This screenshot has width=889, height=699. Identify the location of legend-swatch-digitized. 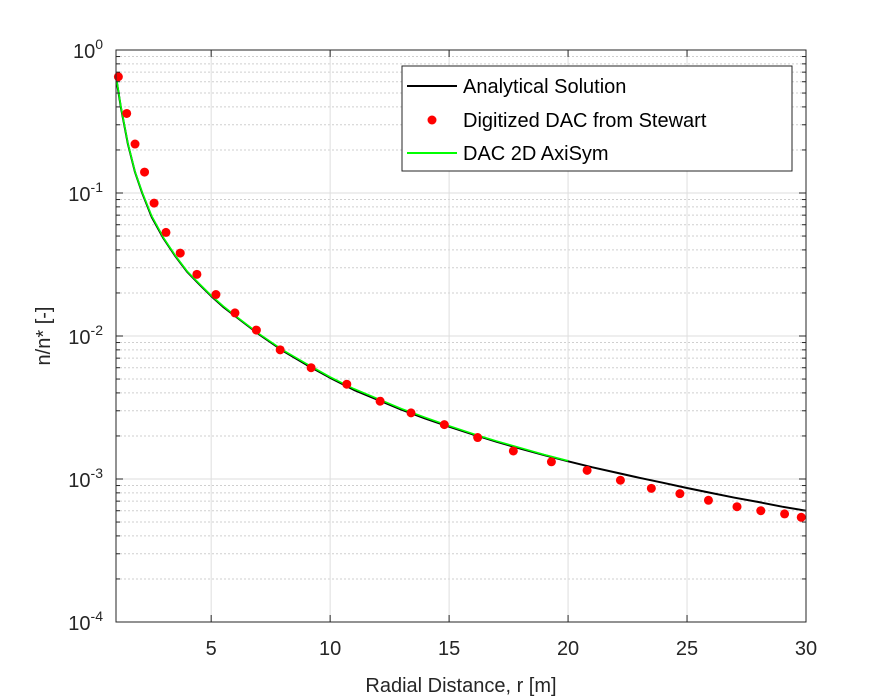
(432, 120).